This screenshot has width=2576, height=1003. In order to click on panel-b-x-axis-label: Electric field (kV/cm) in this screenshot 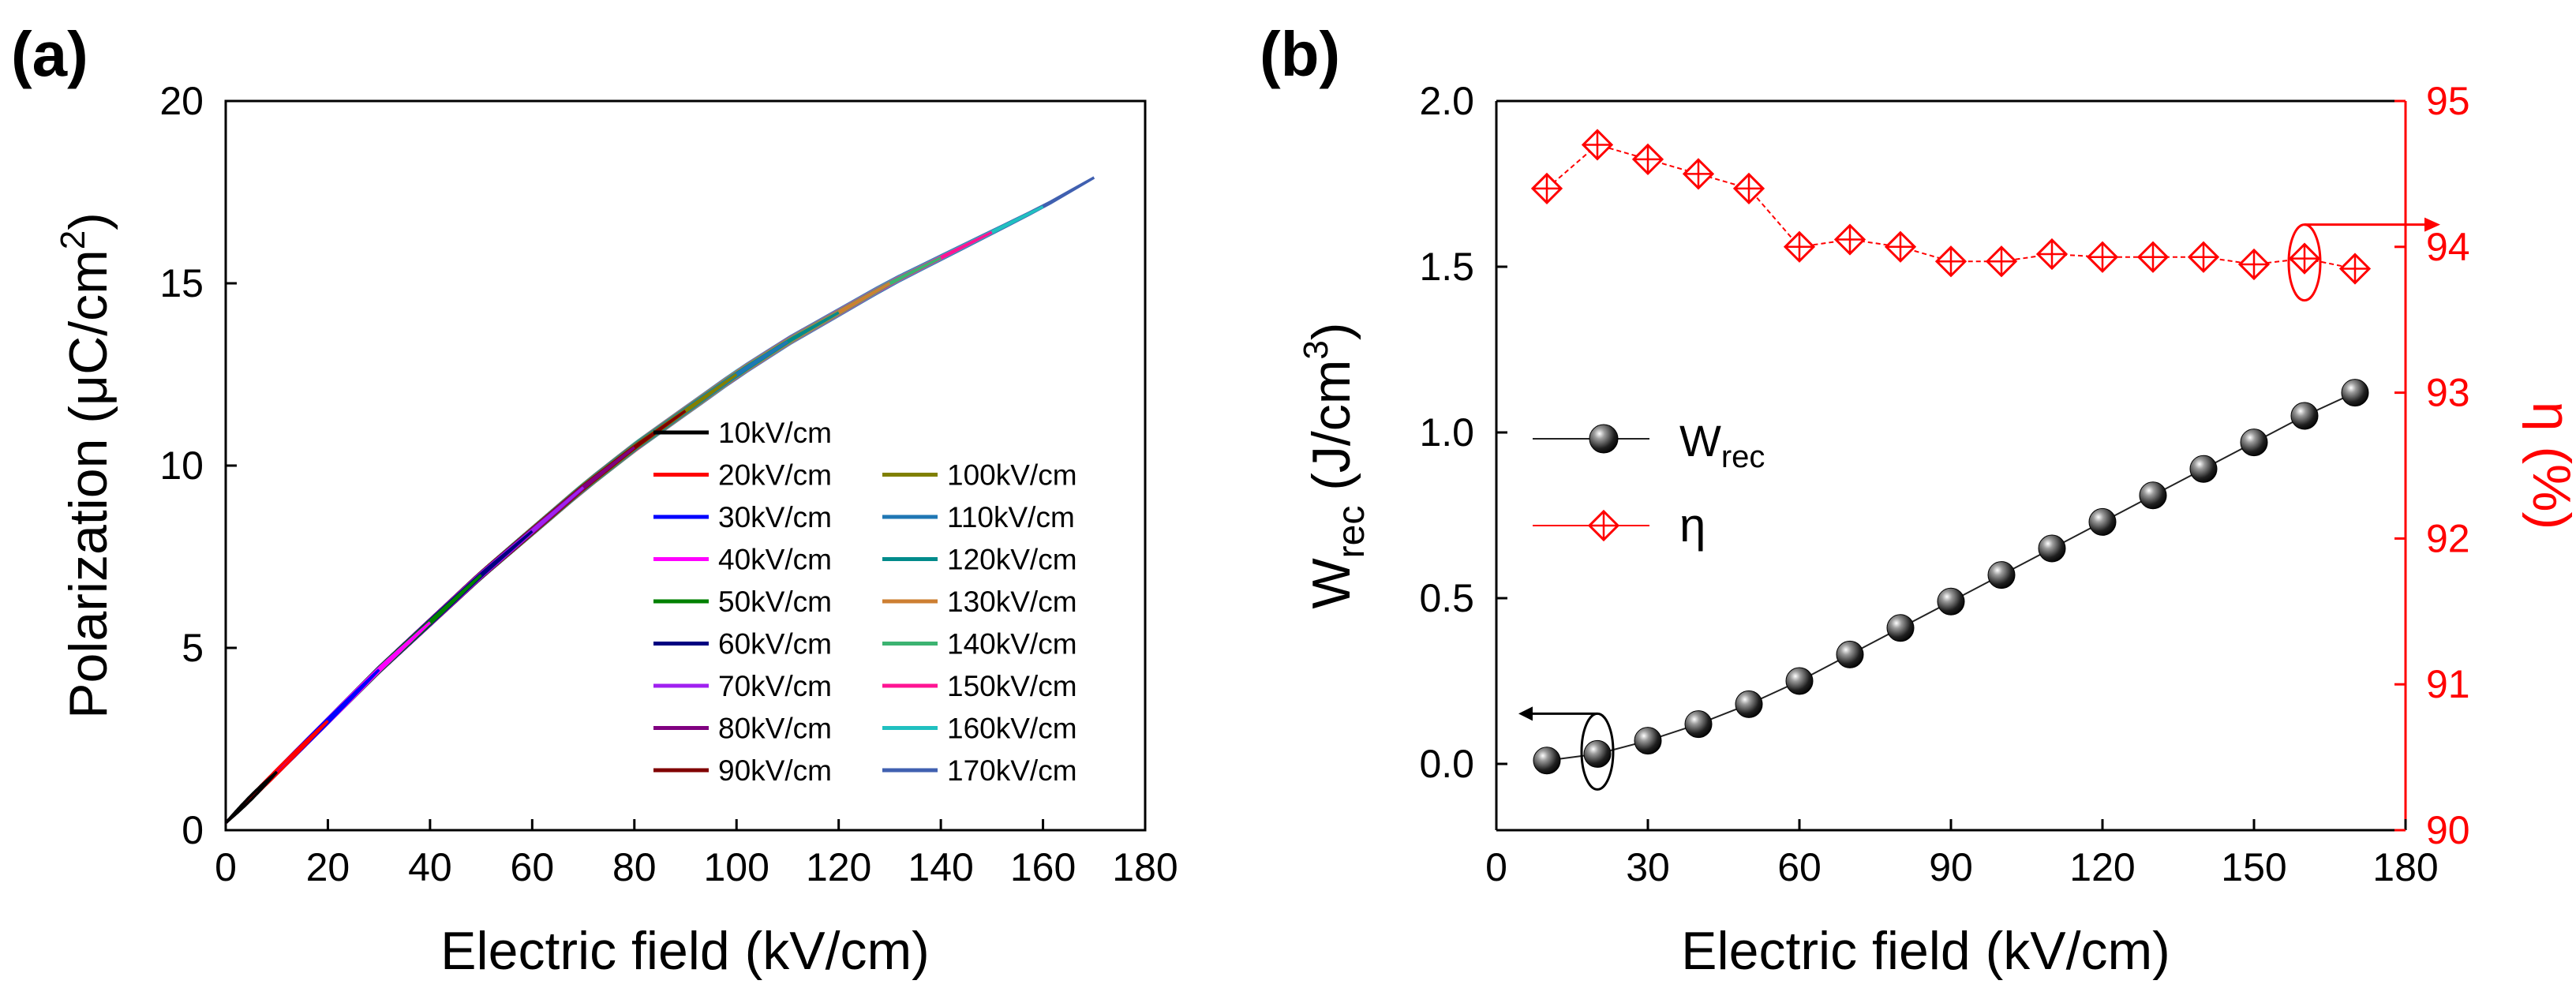, I will do `click(1925, 951)`.